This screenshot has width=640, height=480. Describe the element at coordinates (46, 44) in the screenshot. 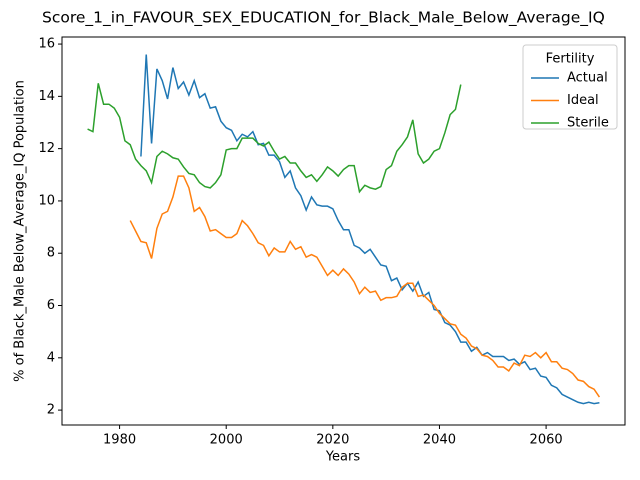

I see `y-tick-label: 16` at that location.